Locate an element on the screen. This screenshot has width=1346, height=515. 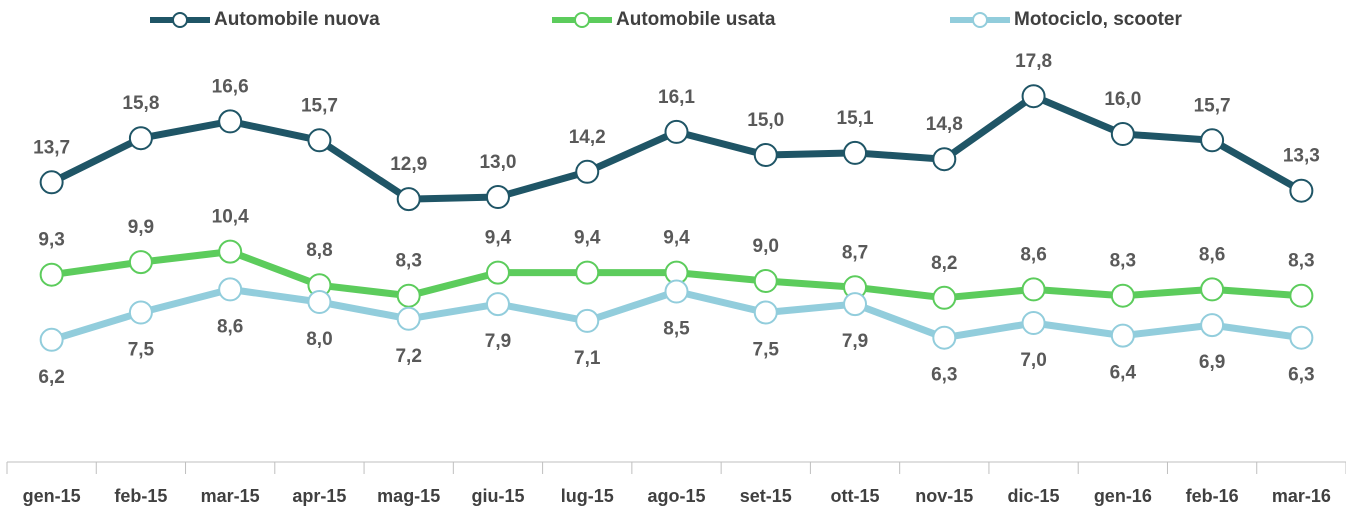
x-tick-label: mag-15 is located at coordinates (408, 496).